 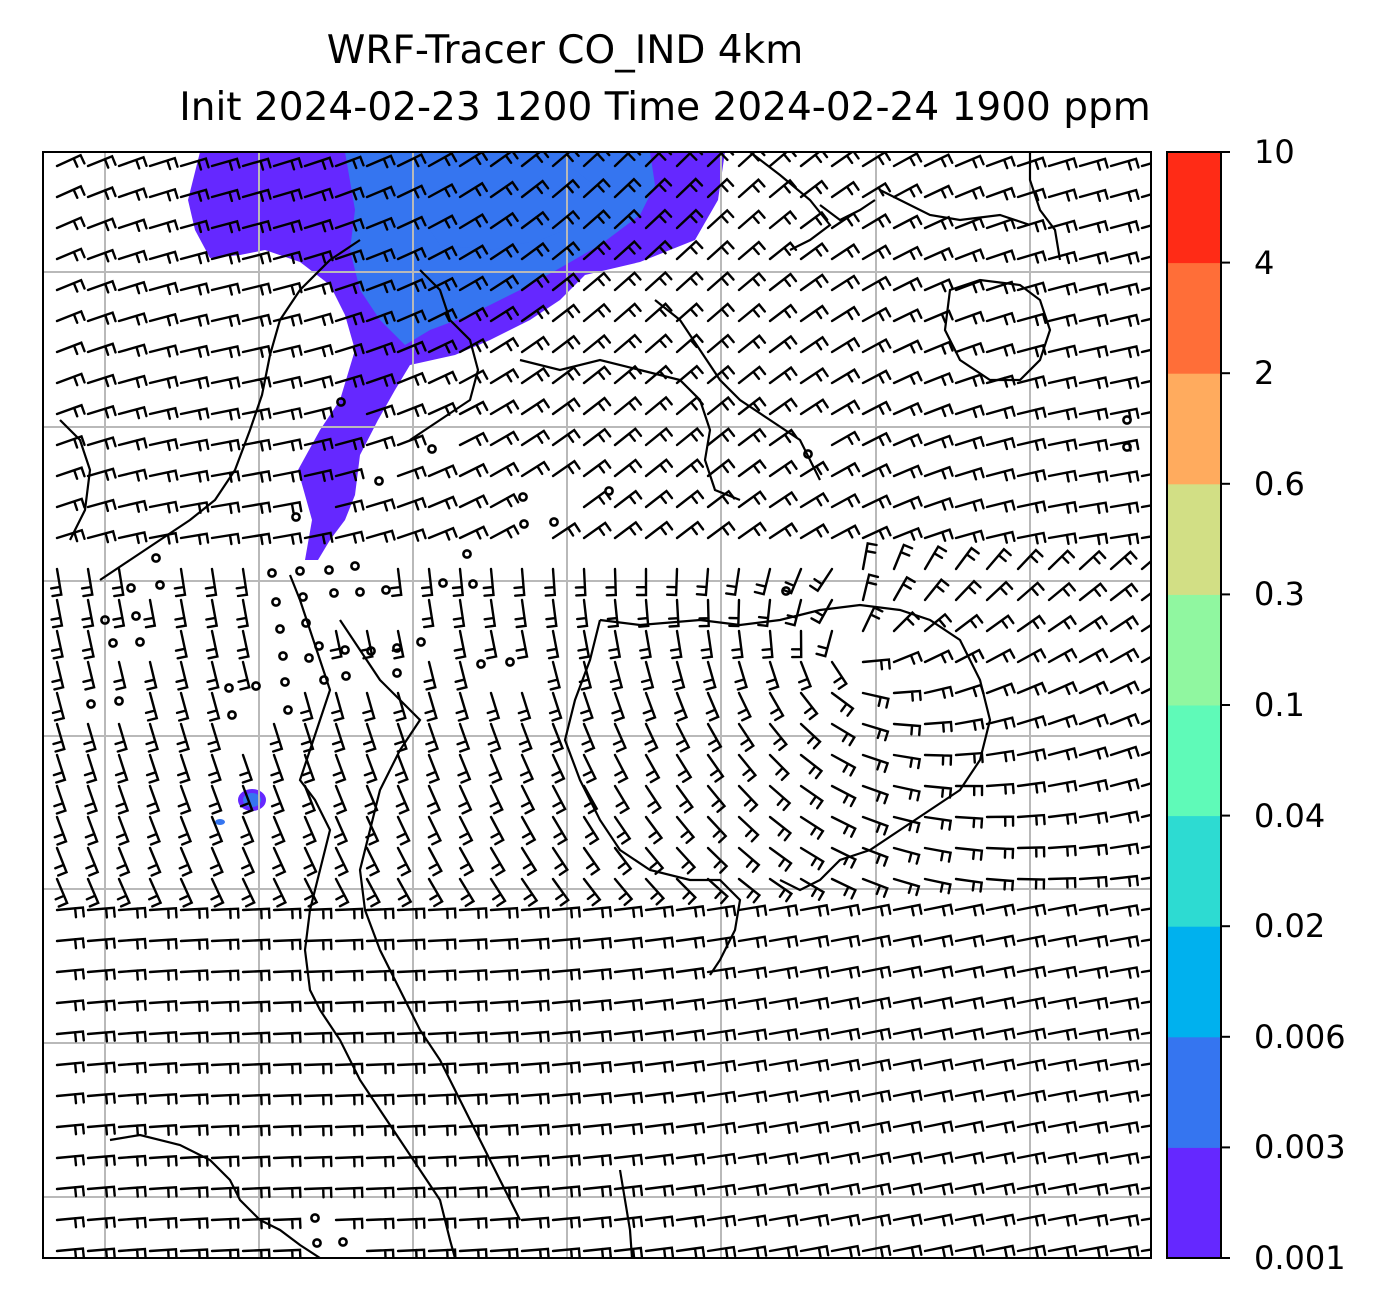 I want to click on colorbar-tick-label: 0.04, so click(x=1290, y=815).